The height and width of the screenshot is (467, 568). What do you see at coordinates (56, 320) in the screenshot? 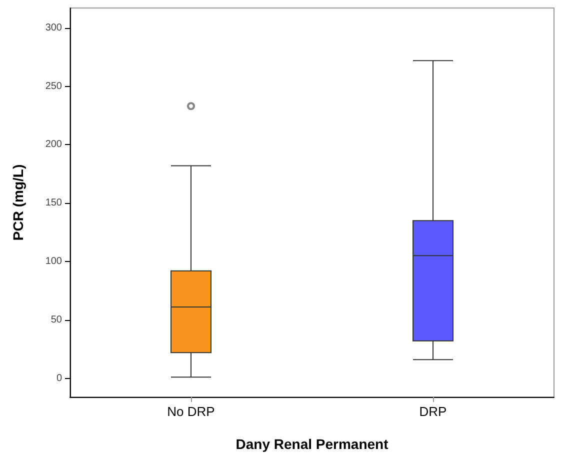
I see `y-tick-label: 50` at bounding box center [56, 320].